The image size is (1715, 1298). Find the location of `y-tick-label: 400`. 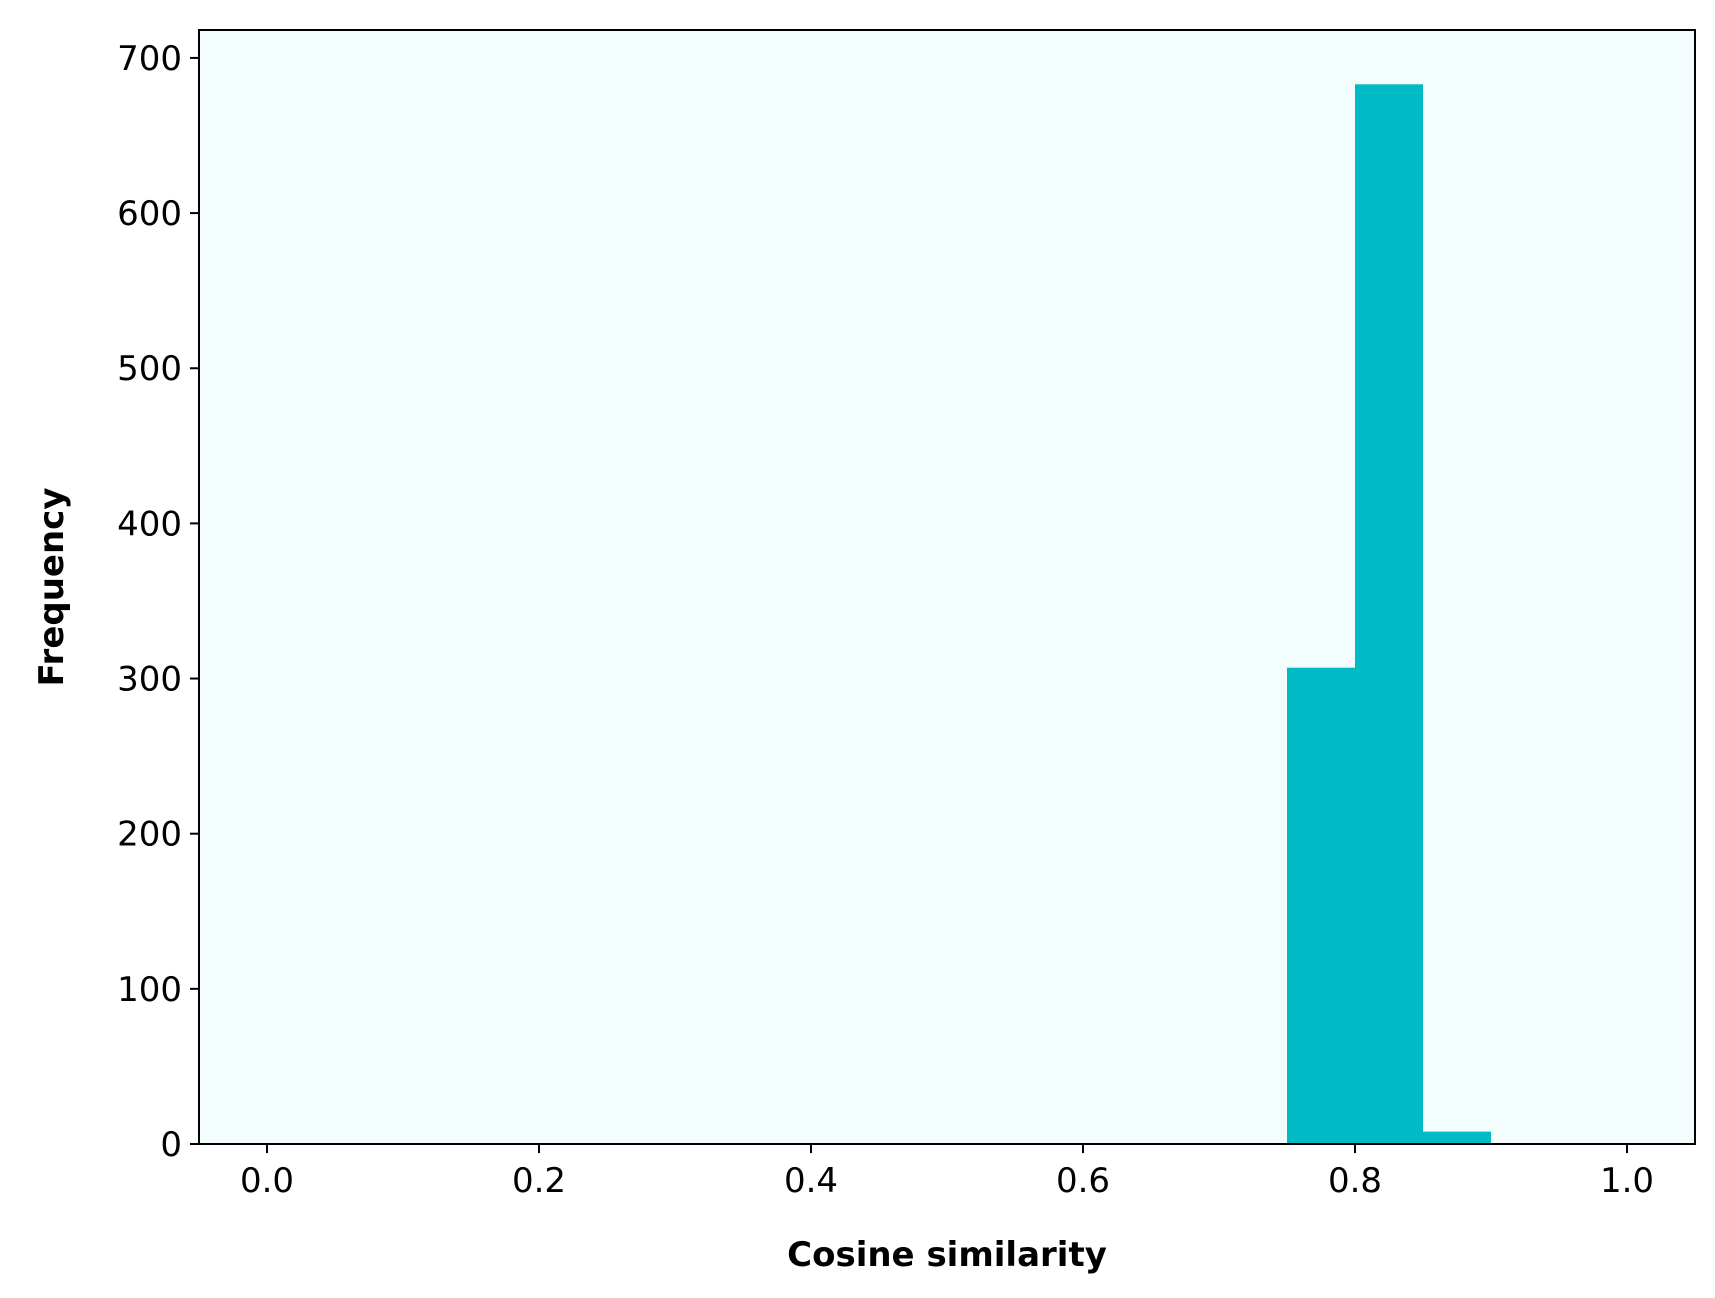

y-tick-label: 400 is located at coordinates (149, 524).